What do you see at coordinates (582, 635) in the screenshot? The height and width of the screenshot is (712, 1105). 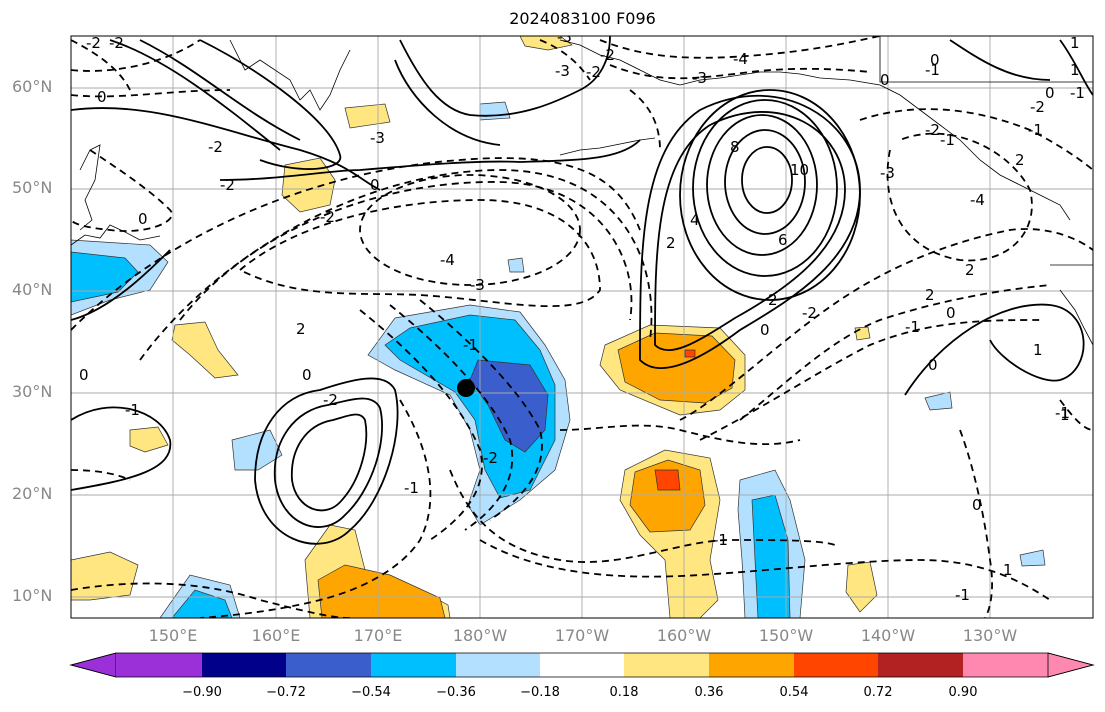 I see `lon-label: 170°W` at bounding box center [582, 635].